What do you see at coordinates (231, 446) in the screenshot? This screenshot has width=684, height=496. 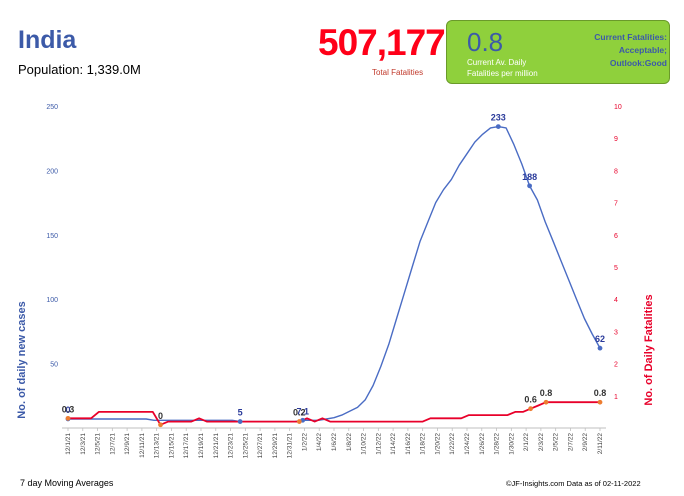 I see `x-tick-label: 12/23/21` at bounding box center [231, 446].